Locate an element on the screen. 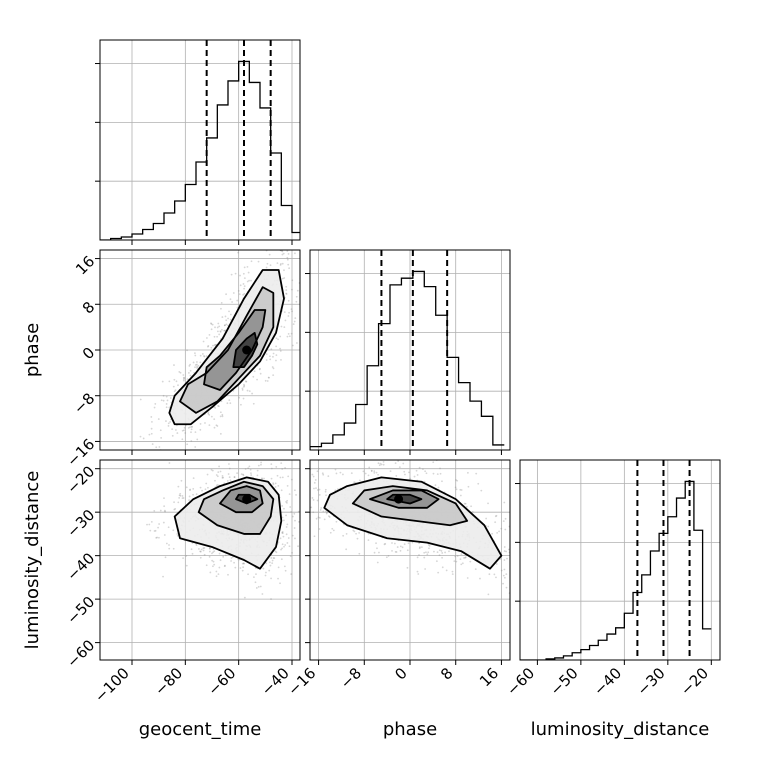 The height and width of the screenshot is (760, 760). scatter-panel-geocent-time-vs-luminosity-distance is located at coordinates (200, 553).